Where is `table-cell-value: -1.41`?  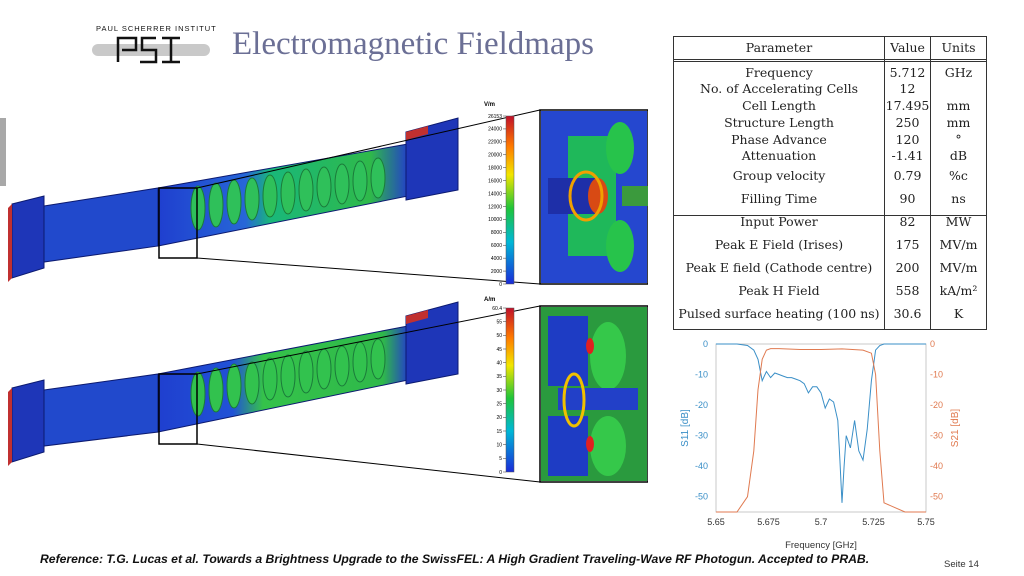
table-cell-value: -1.41 is located at coordinates (907, 155).